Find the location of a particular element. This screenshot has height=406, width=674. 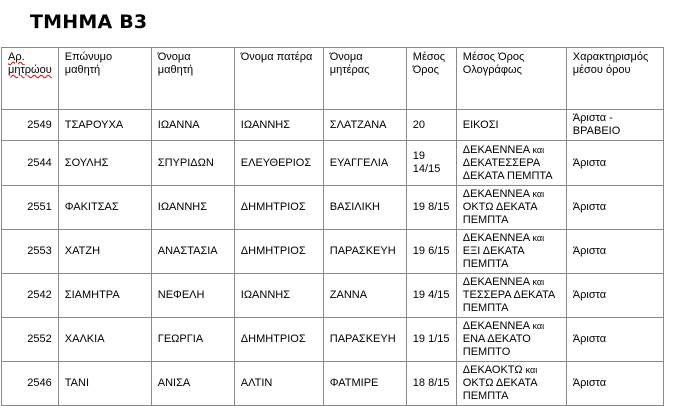

header-registry-number: Αρ. μητρώου is located at coordinates (30, 78).